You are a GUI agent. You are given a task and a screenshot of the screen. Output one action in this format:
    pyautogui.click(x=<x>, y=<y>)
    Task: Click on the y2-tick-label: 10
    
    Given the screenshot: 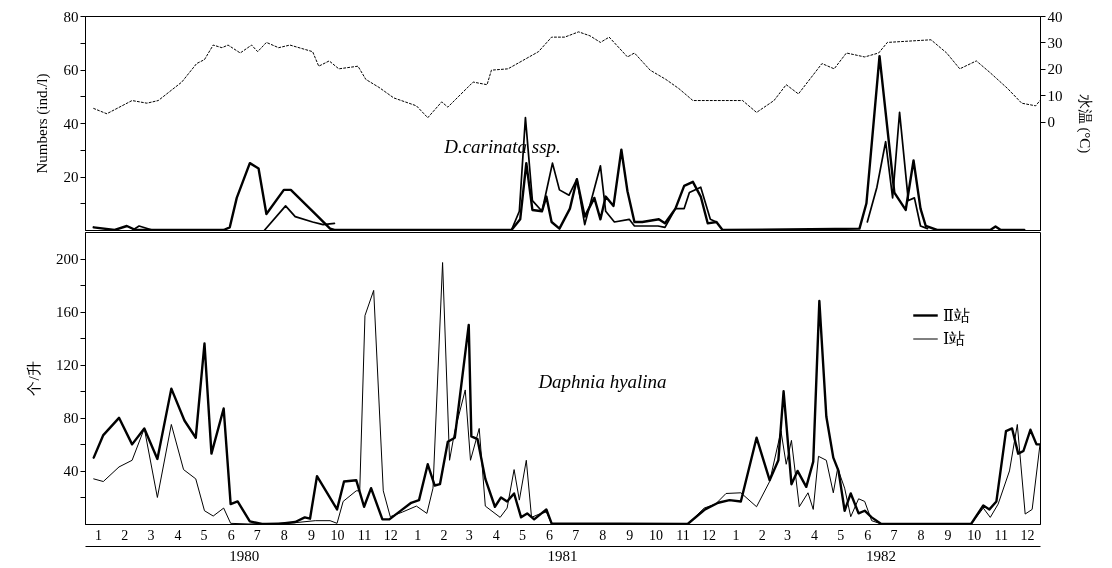 What is the action you would take?
    pyautogui.click(x=1055, y=95)
    